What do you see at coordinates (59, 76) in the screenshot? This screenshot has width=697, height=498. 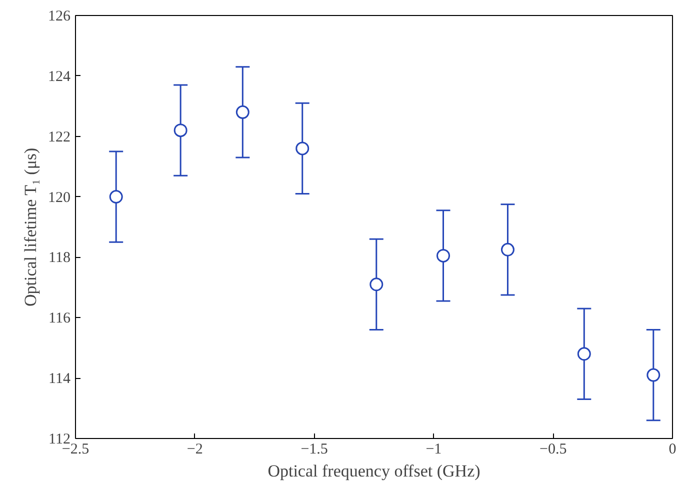 I see `y-tick-label: 124` at bounding box center [59, 76].